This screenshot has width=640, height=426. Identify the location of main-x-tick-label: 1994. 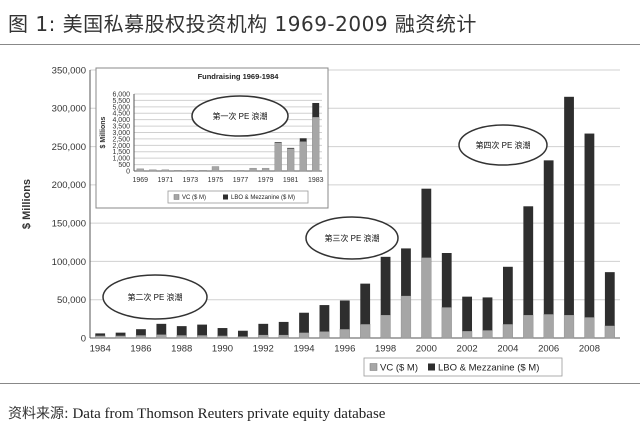
(303, 349).